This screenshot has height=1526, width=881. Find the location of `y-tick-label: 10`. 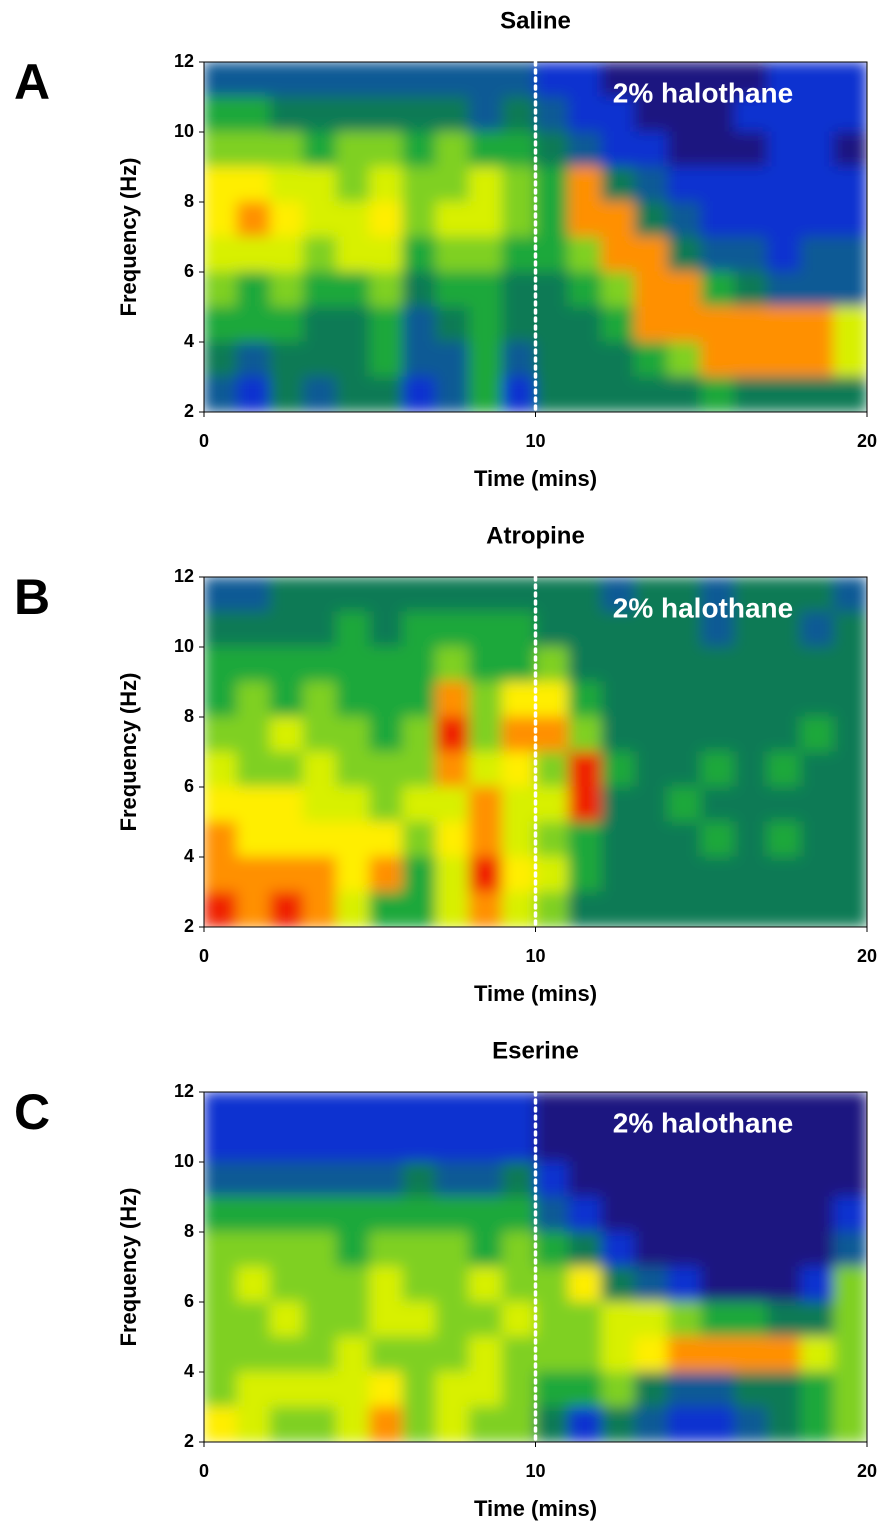

y-tick-label: 10 is located at coordinates (184, 1161).